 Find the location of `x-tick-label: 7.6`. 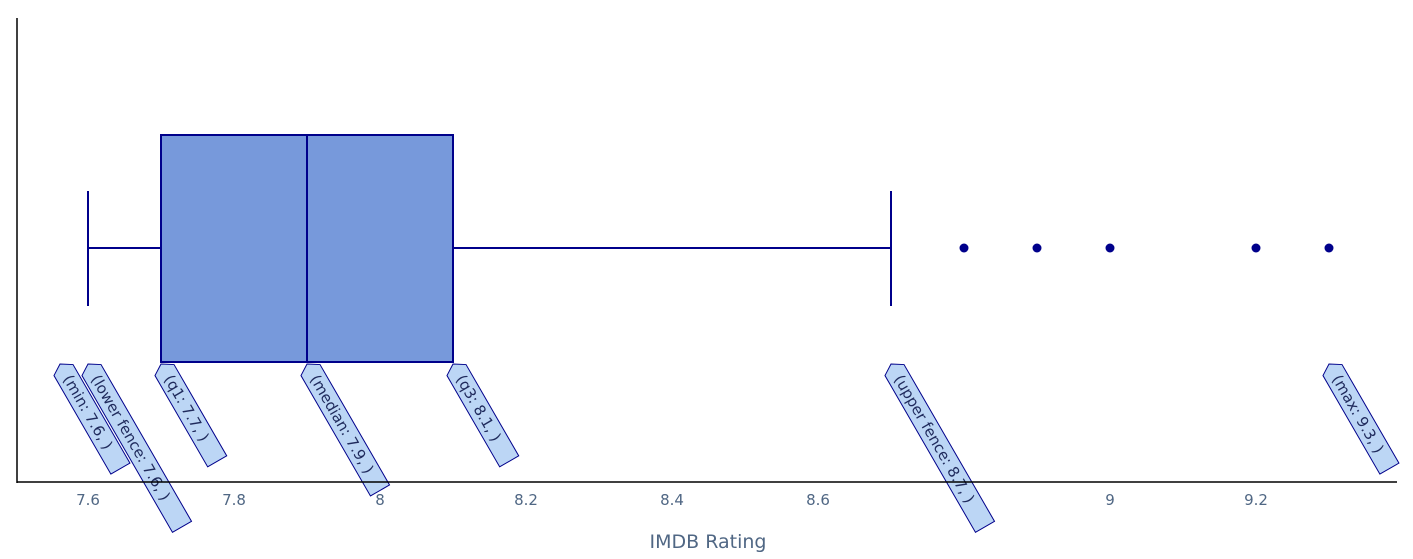

x-tick-label: 7.6 is located at coordinates (88, 500).